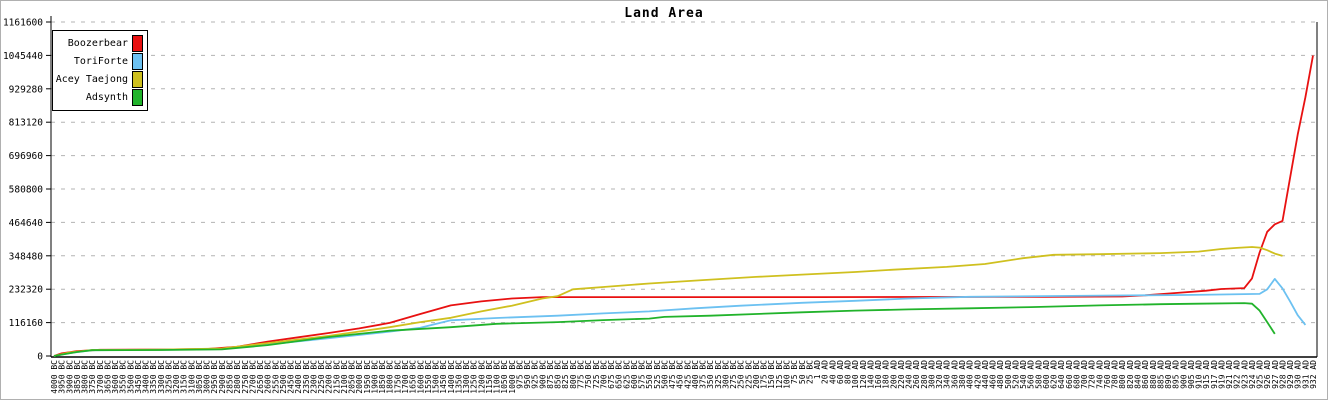 Image resolution: width=1328 pixels, height=400 pixels. Describe the element at coordinates (985, 374) in the screenshot. I see `x-axis-label: 440 AD` at that location.